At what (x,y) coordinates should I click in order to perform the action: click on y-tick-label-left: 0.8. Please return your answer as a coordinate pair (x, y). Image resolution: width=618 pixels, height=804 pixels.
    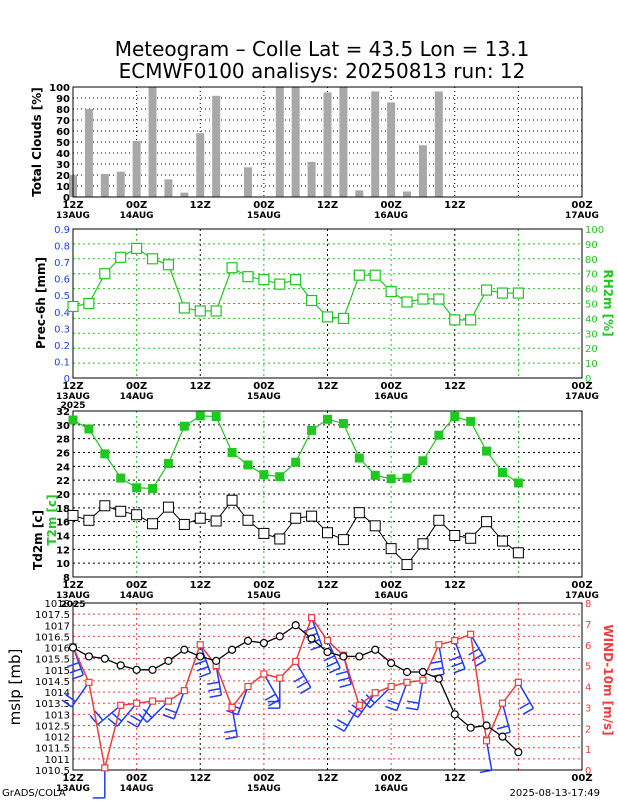
    Looking at the image, I should click on (62, 247).